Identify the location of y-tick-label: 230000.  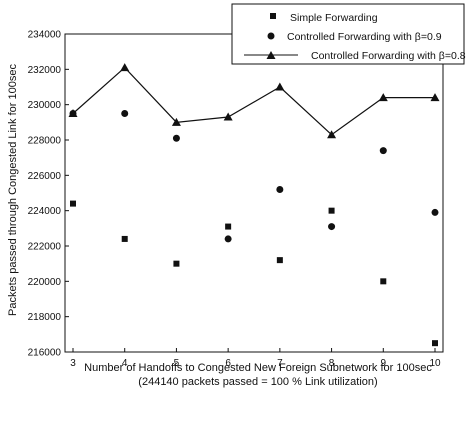
(45, 105).